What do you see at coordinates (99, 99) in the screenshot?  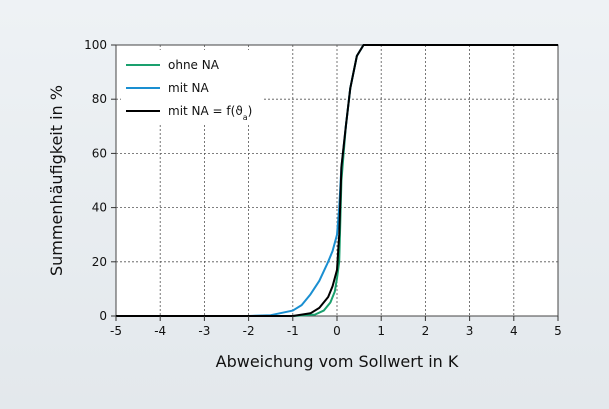 I see `y-tick-label: 80` at bounding box center [99, 99].